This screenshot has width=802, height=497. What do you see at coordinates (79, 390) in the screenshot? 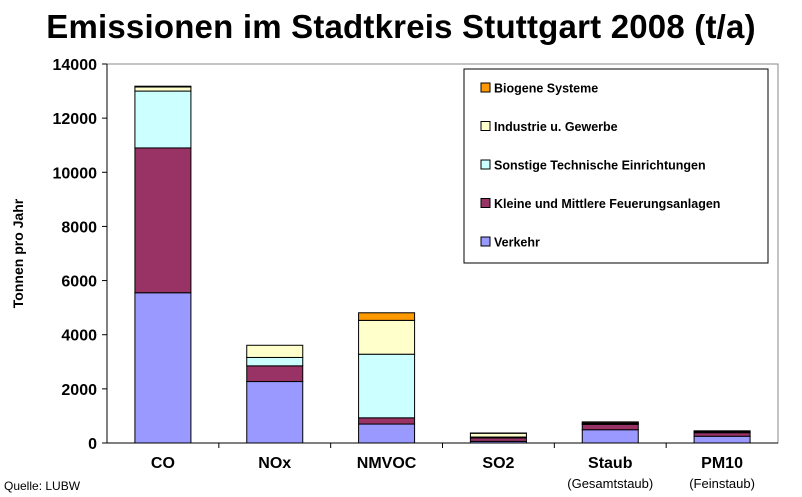
I see `y-tick-label: 2000` at bounding box center [79, 390].